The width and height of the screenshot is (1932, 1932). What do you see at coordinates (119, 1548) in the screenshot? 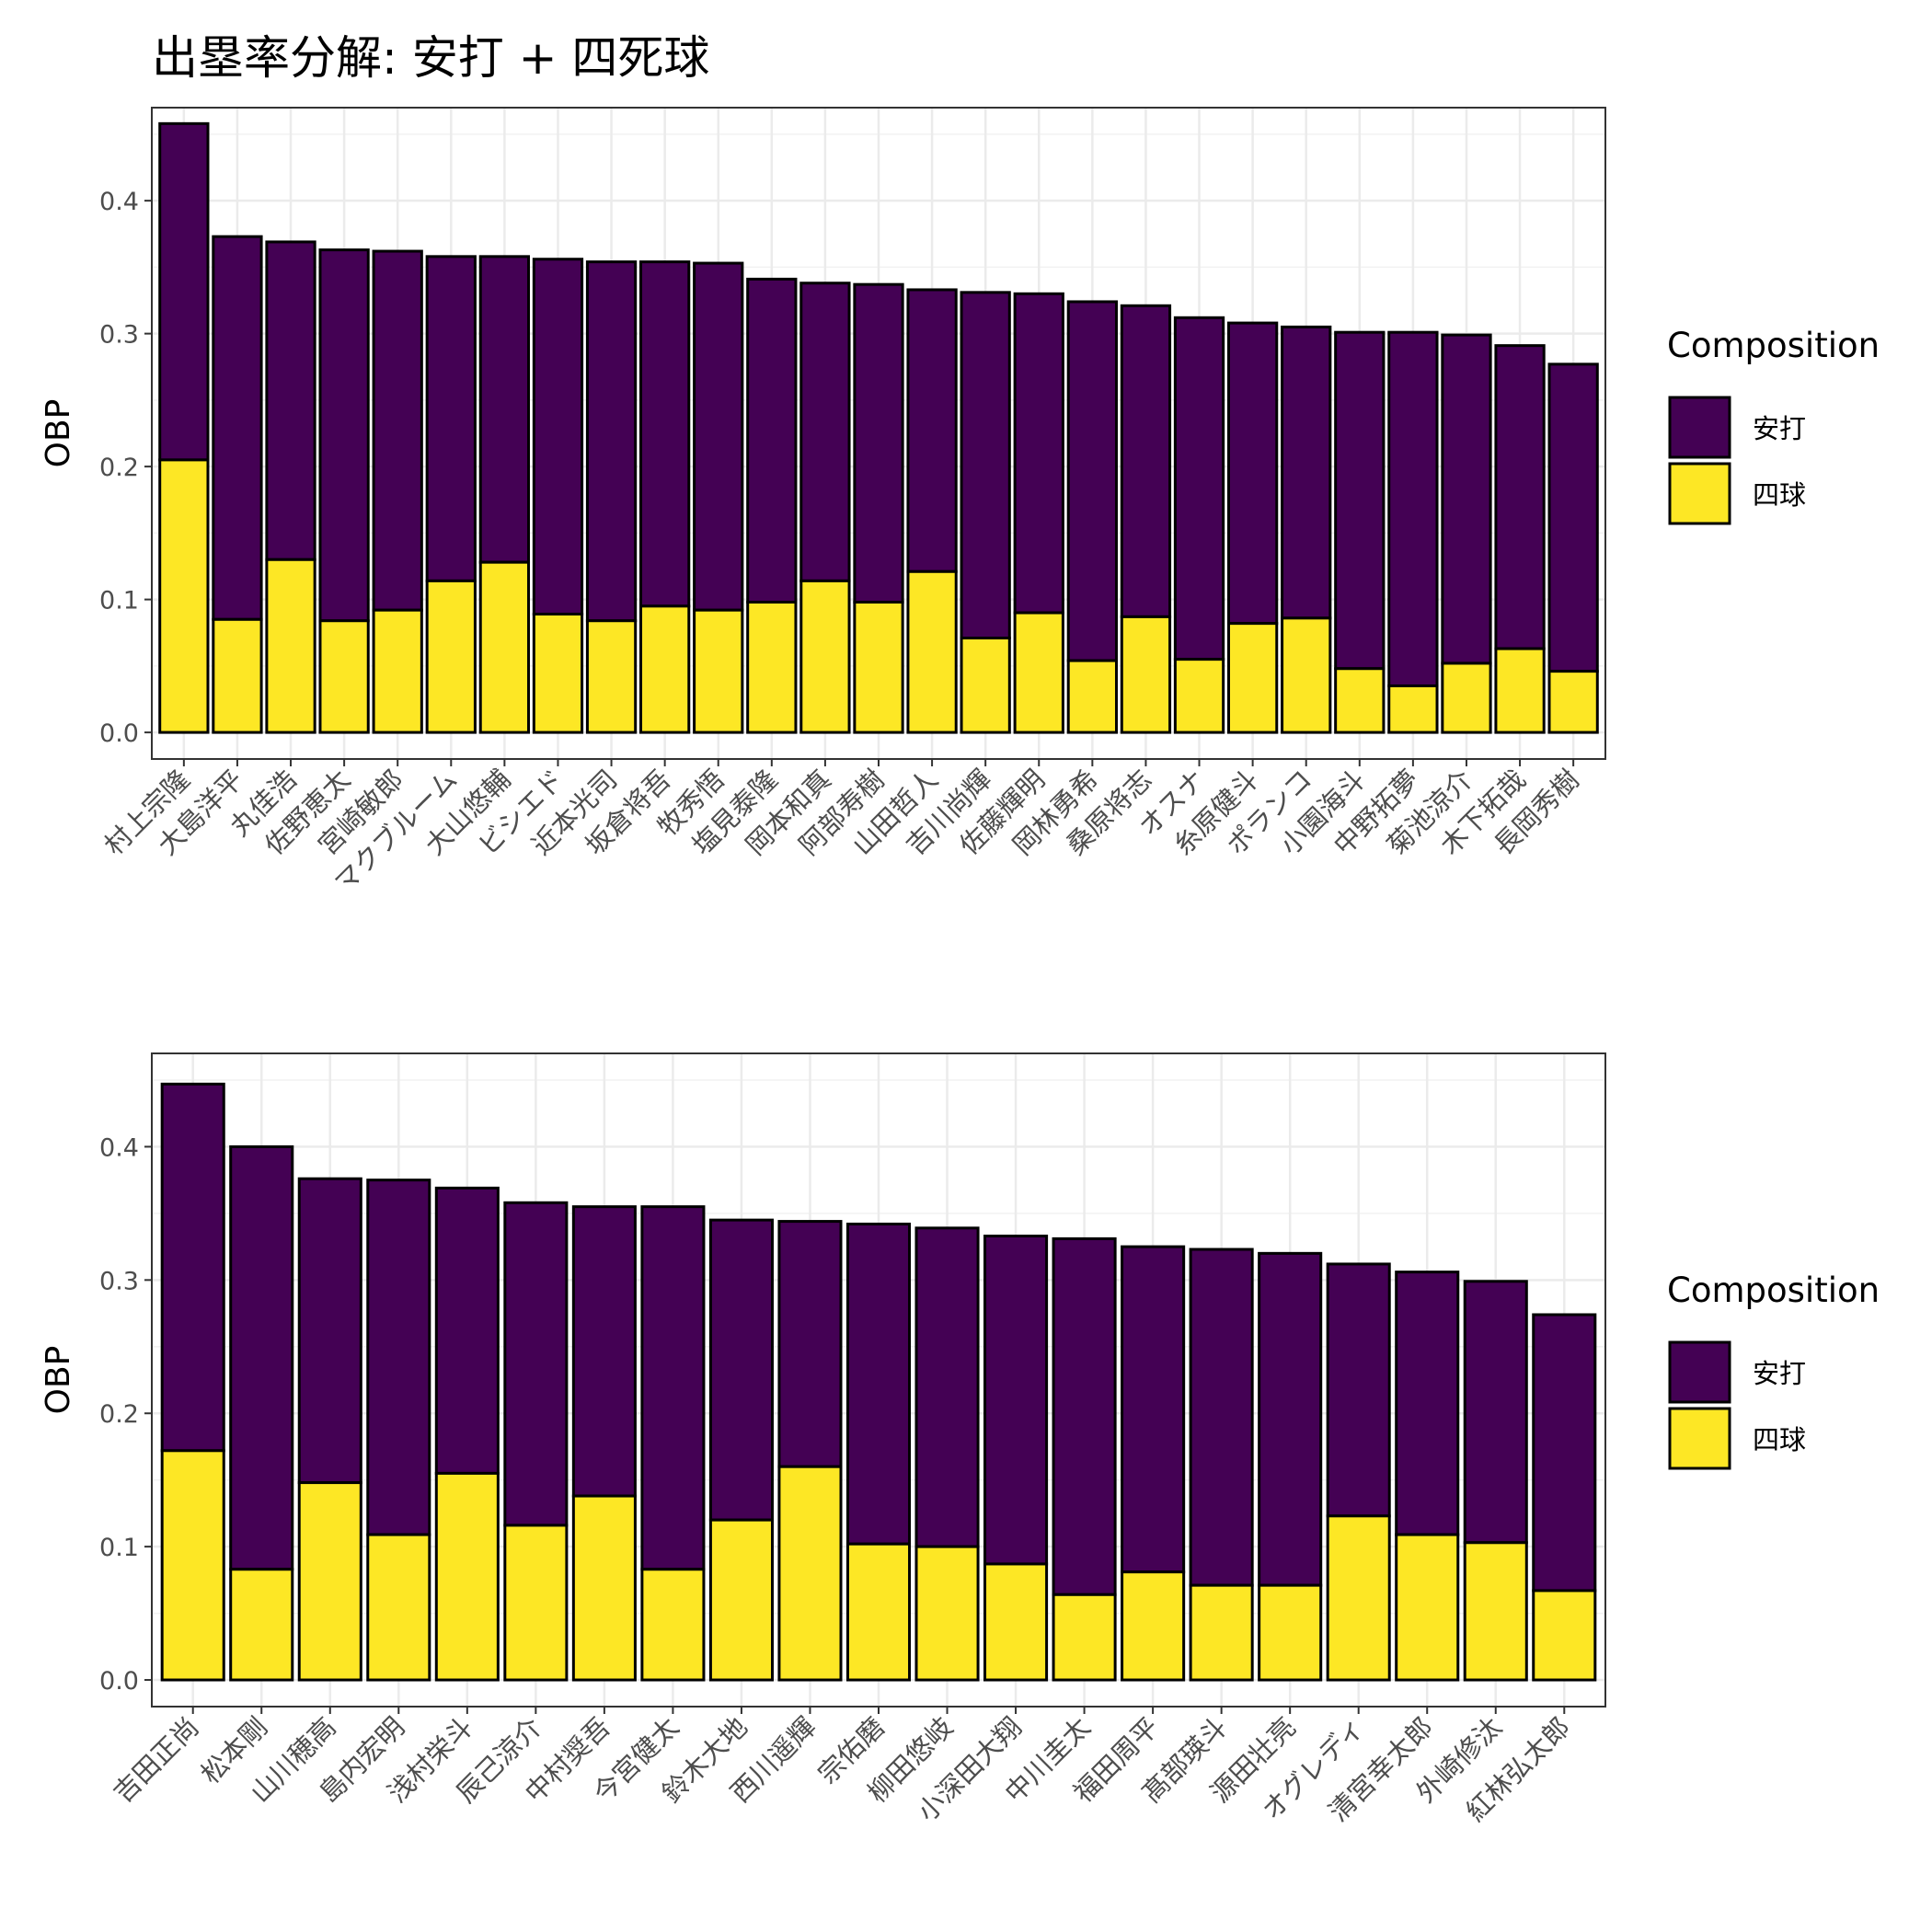
I see `y-tick-label: 0.1` at bounding box center [119, 1548].